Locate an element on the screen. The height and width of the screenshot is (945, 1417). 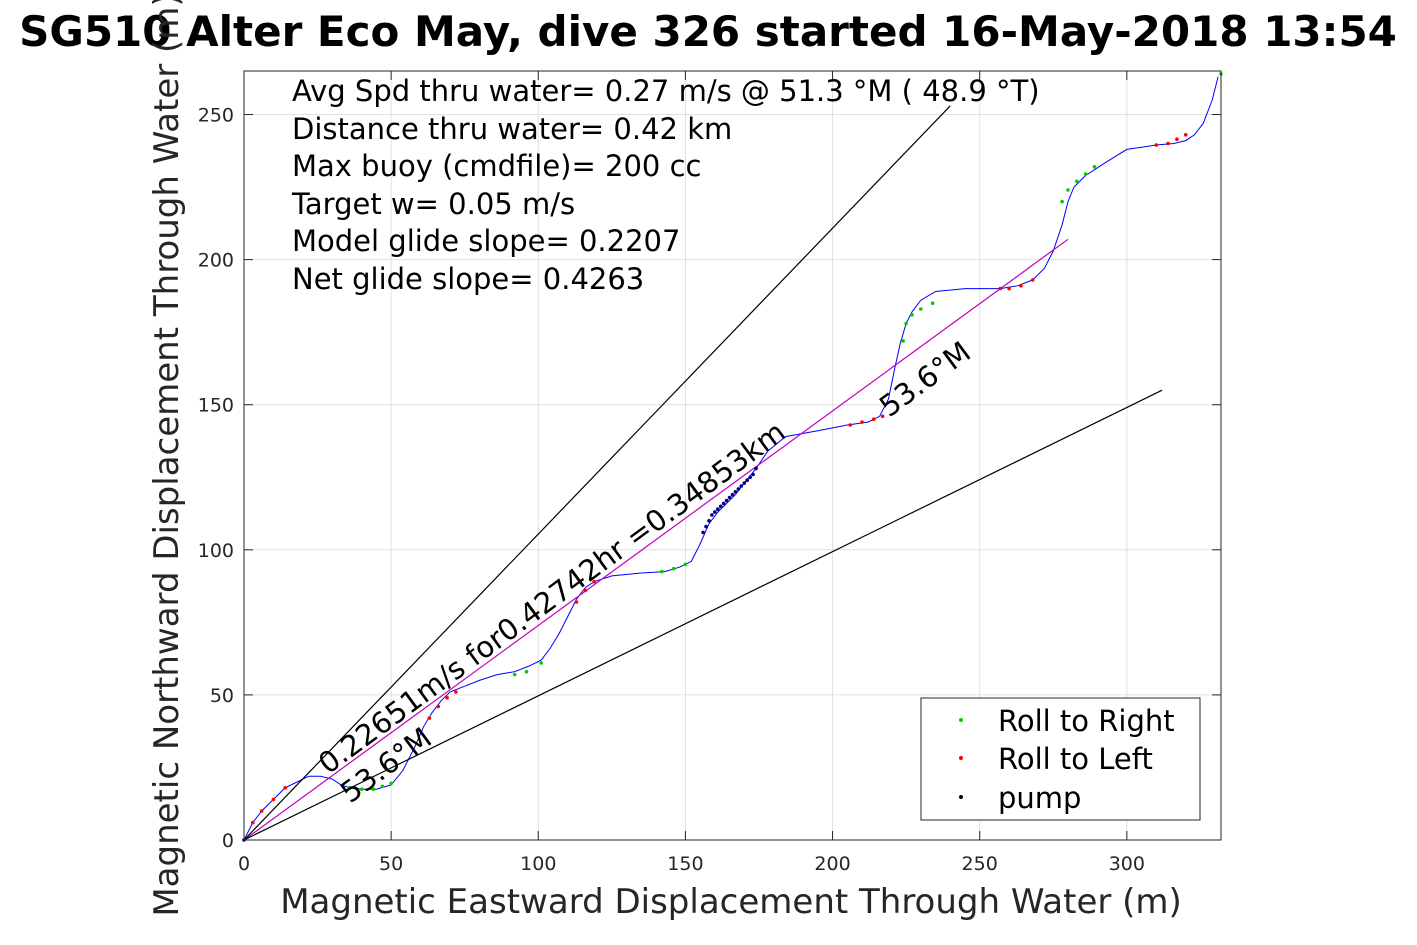
x-tick-label: 50 is located at coordinates (391, 864).